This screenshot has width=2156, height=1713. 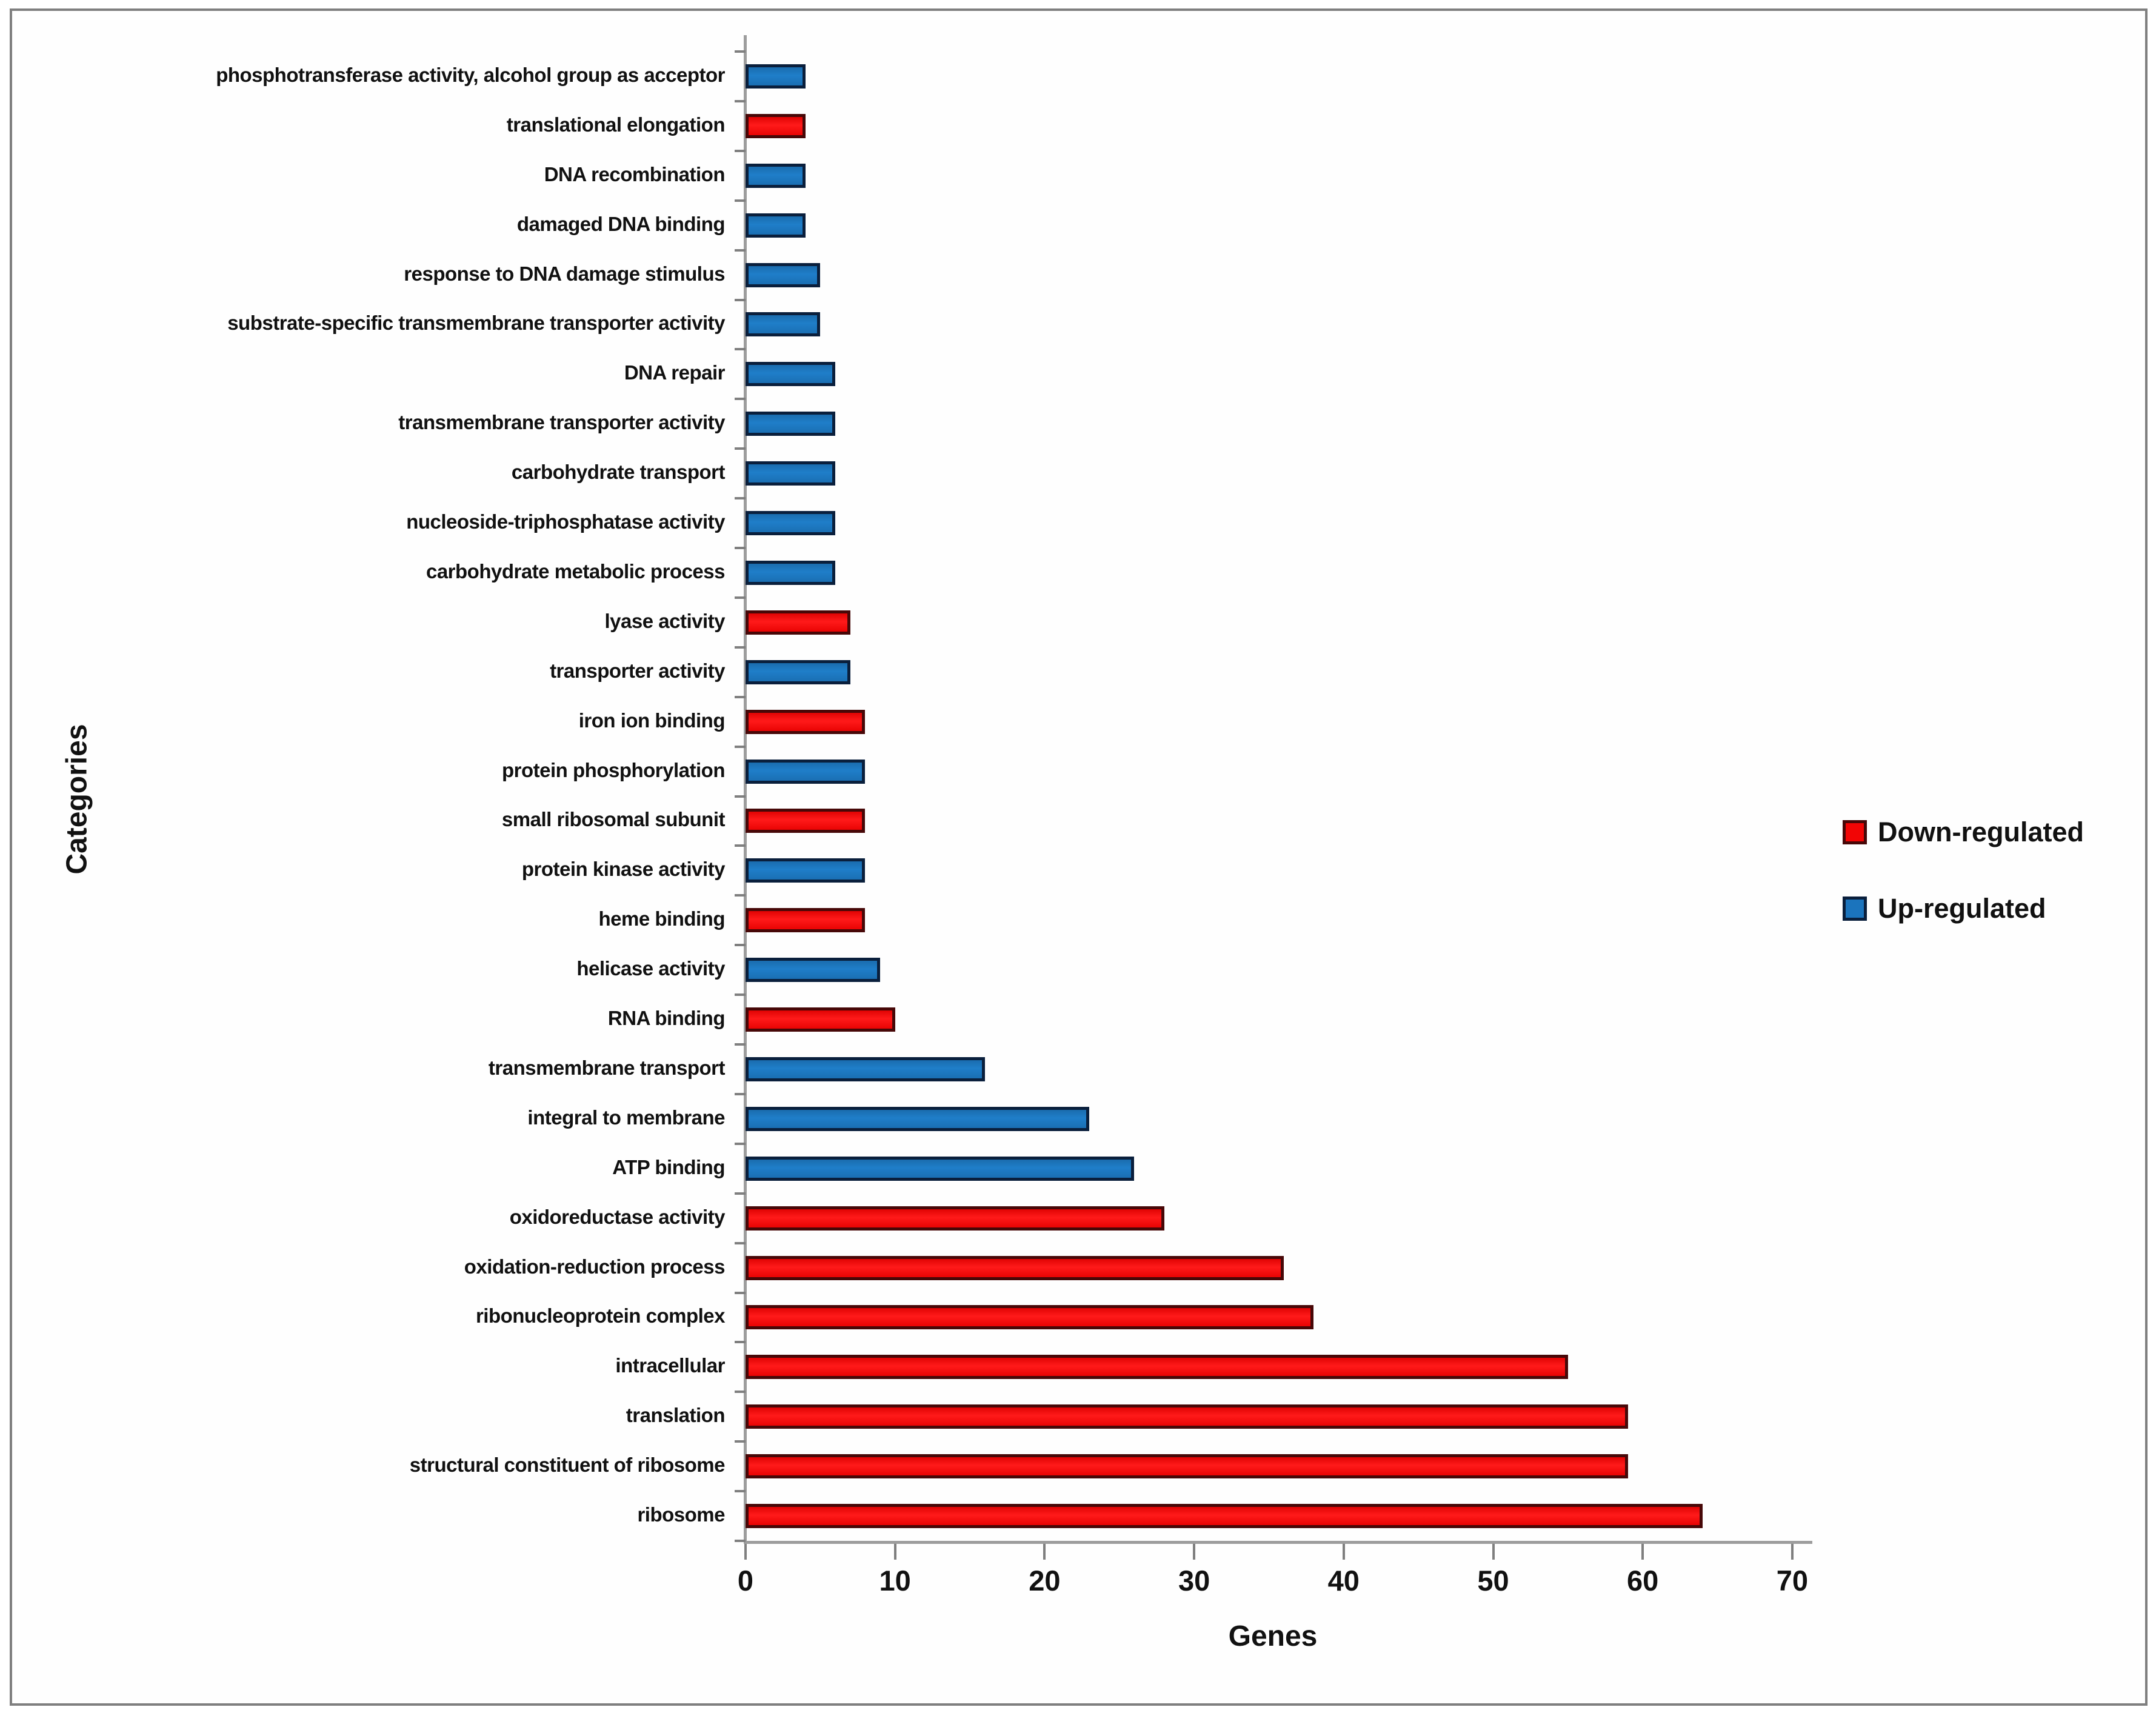 I want to click on bar-transmembrane-transport, so click(x=865, y=1069).